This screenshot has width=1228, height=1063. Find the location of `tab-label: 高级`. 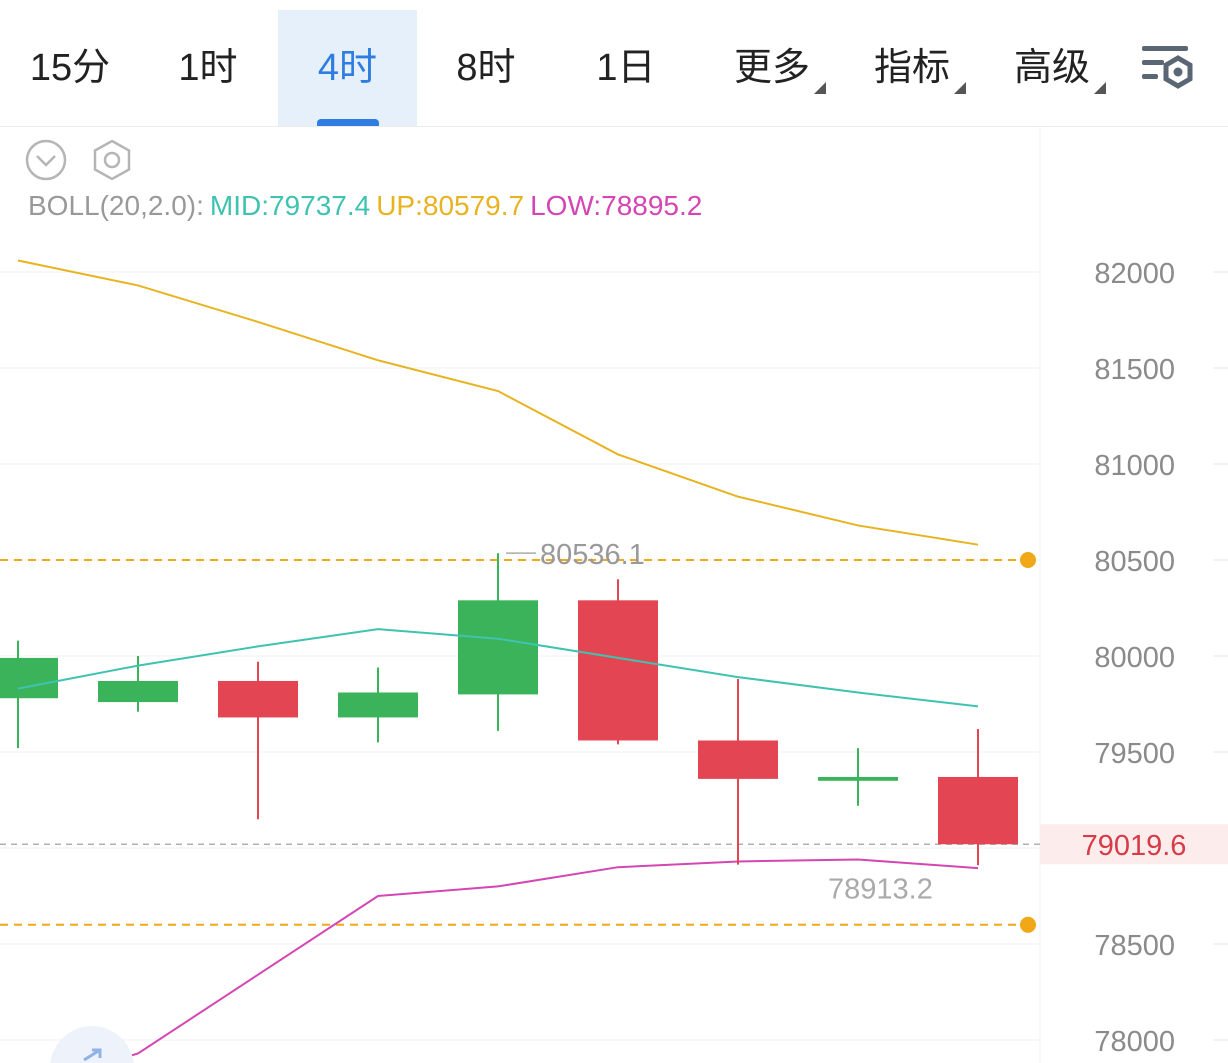

tab-label: 高级 is located at coordinates (1051, 68).